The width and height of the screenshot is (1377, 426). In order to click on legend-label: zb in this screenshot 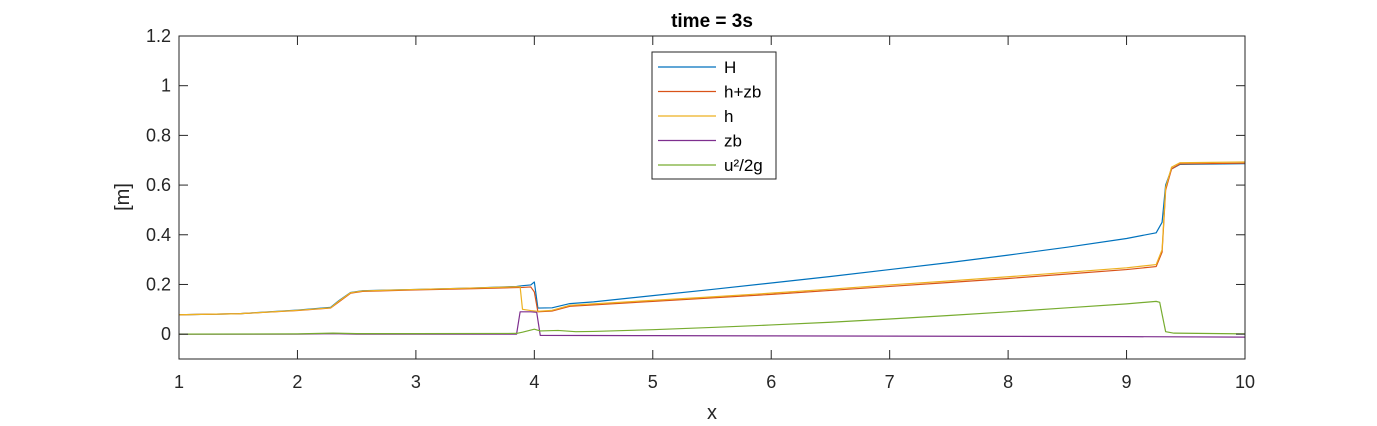, I will do `click(733, 141)`.